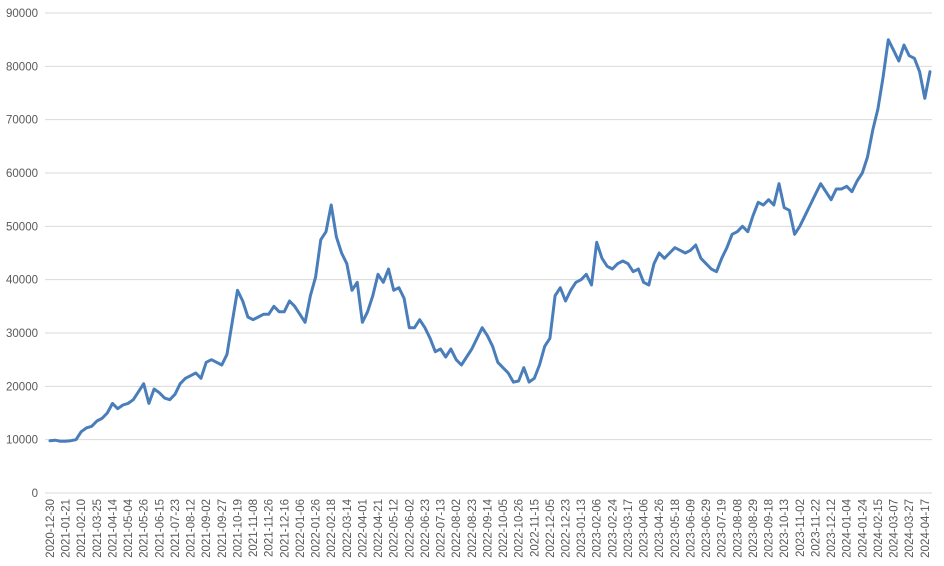 The height and width of the screenshot is (566, 944). What do you see at coordinates (707, 528) in the screenshot?
I see `x-tick-label: 2023-06-29` at bounding box center [707, 528].